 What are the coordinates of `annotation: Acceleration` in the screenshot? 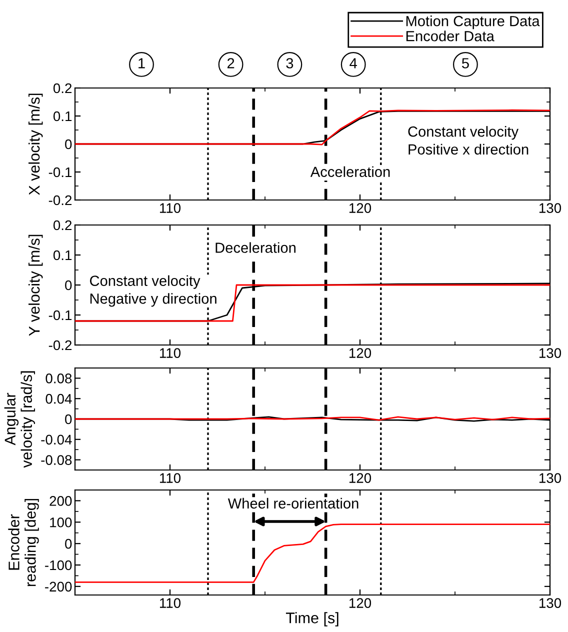 It's located at (350, 172).